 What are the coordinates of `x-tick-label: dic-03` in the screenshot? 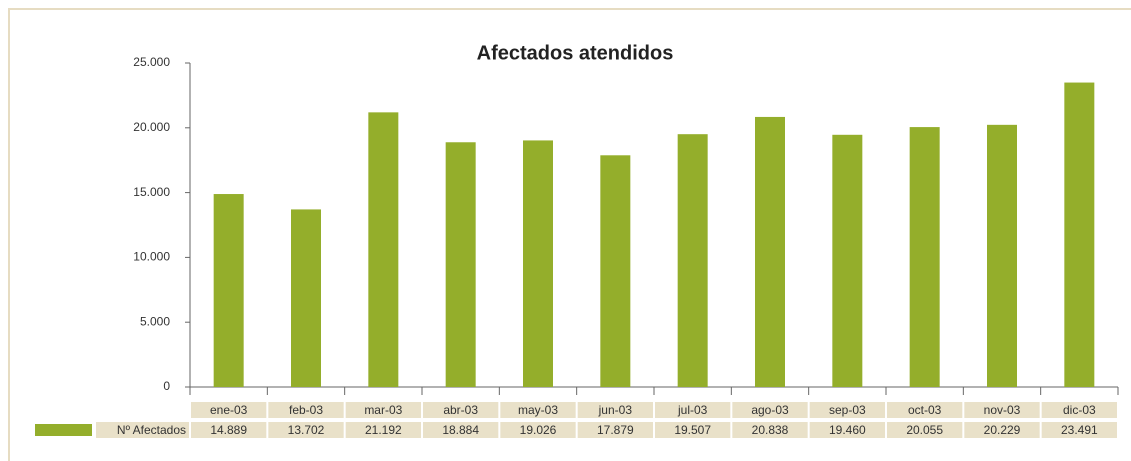 It's located at (1079, 410).